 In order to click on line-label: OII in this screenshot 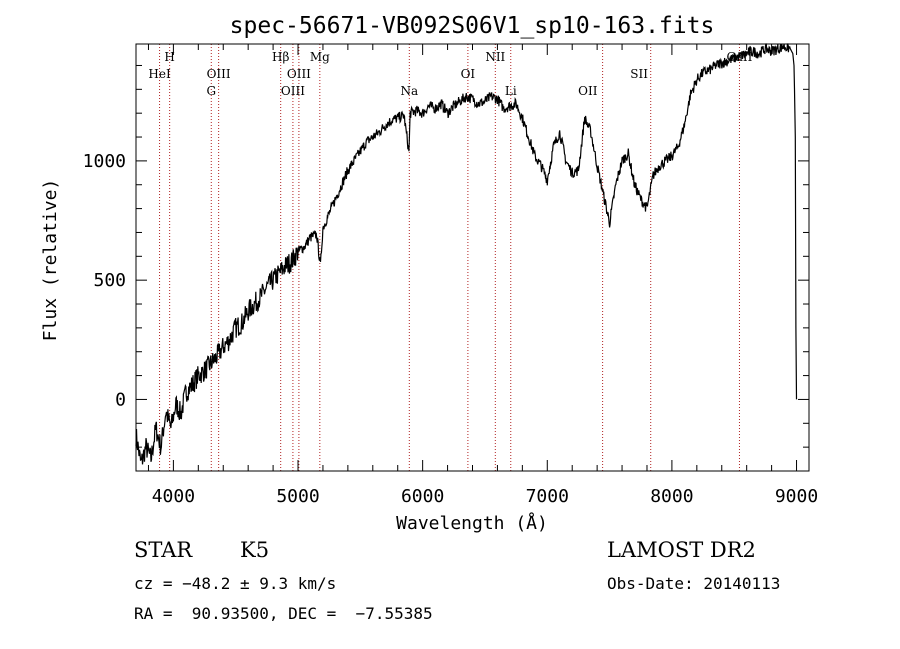, I will do `click(588, 91)`.